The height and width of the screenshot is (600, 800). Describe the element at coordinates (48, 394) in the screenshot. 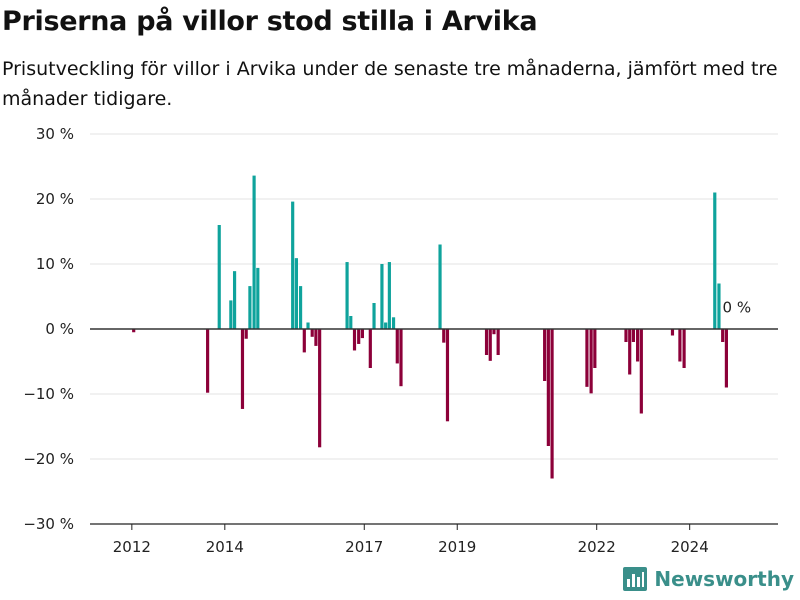

I see `y-tick-label: −10 %` at that location.